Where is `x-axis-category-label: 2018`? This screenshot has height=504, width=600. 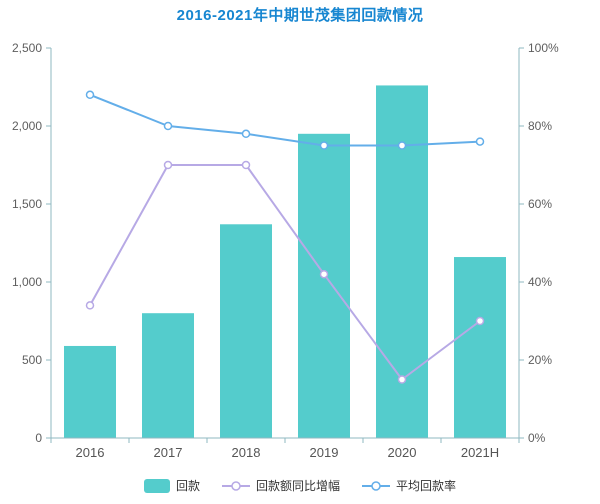
x-axis-category-label: 2018 is located at coordinates (246, 452).